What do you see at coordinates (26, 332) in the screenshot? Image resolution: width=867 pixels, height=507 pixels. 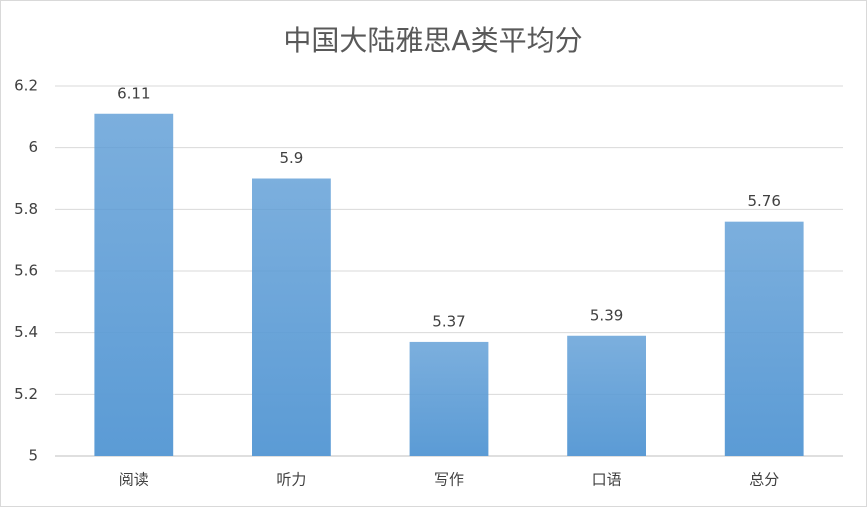 I see `y-tick-label: 5.4` at bounding box center [26, 332].